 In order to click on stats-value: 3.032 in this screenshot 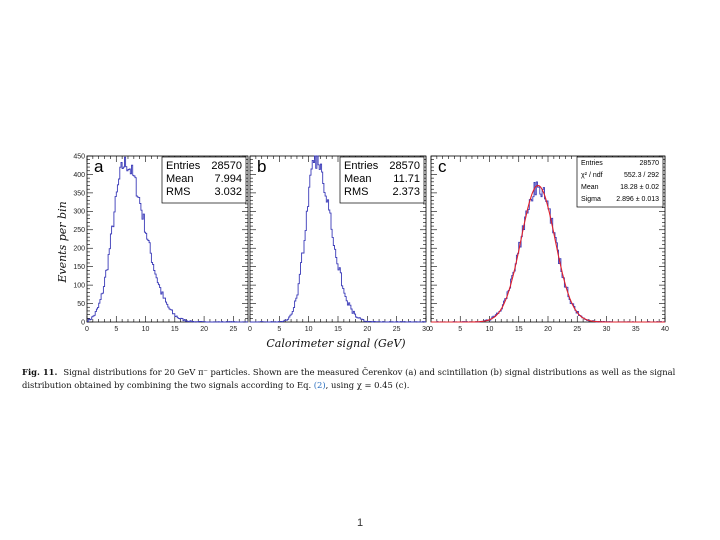, I will do `click(228, 192)`.